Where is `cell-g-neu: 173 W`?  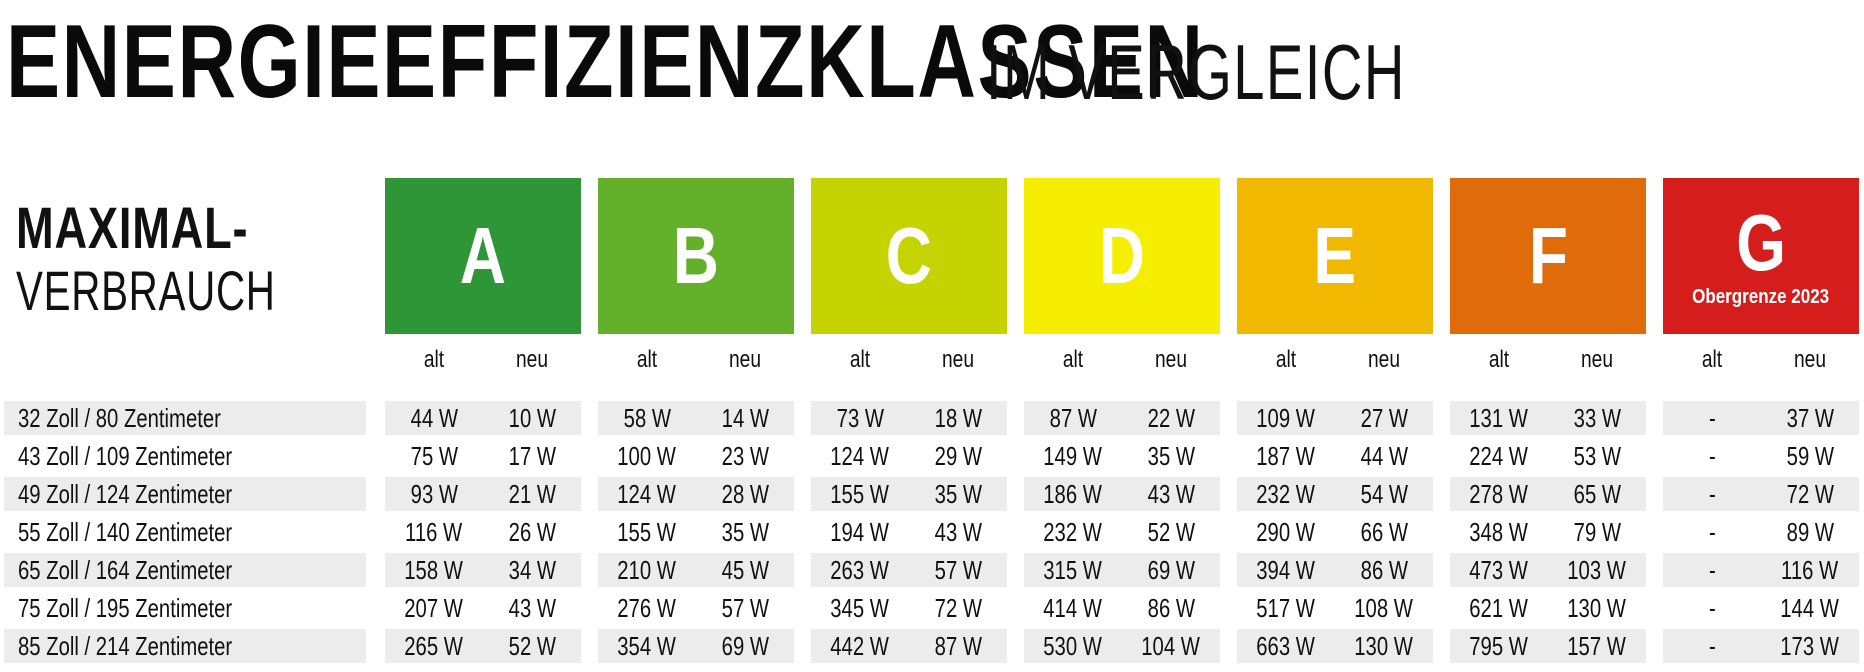 cell-g-neu: 173 W is located at coordinates (1810, 646).